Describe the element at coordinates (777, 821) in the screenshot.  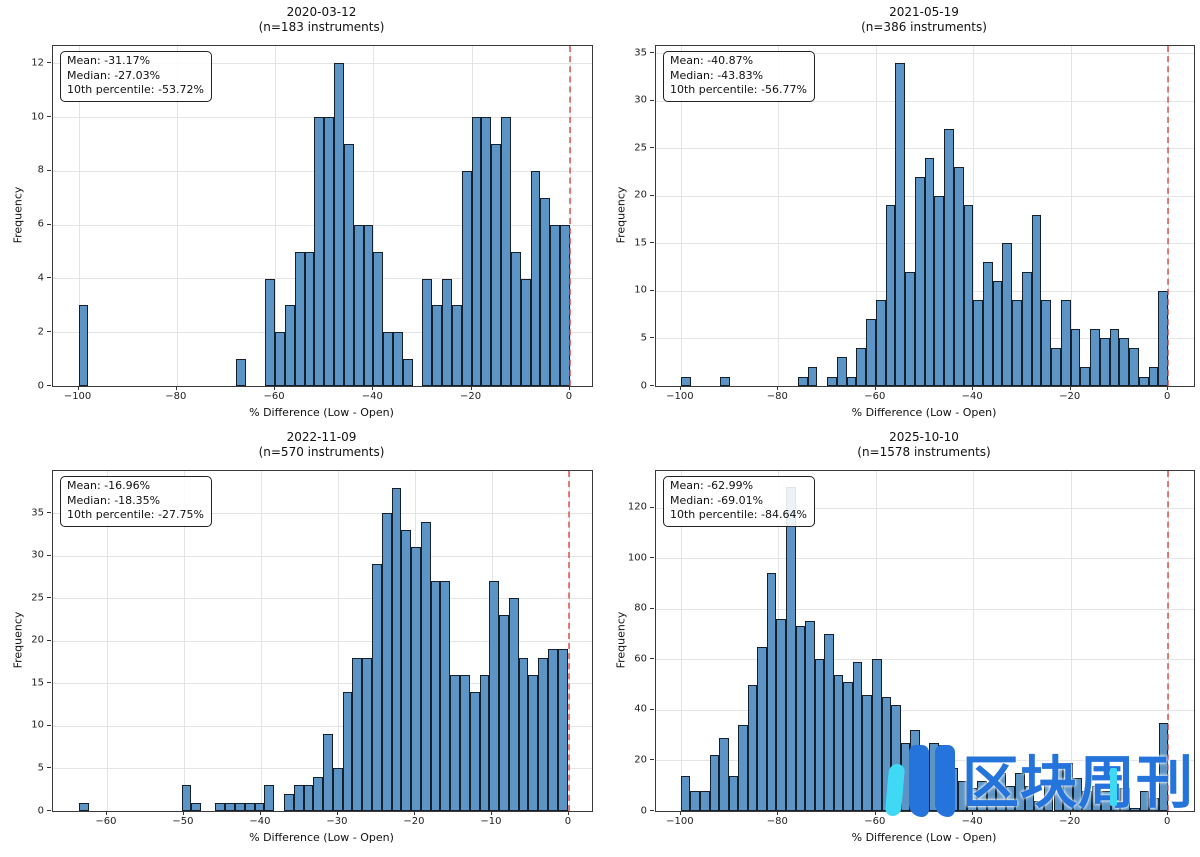
I see `x-tick-label: −80` at that location.